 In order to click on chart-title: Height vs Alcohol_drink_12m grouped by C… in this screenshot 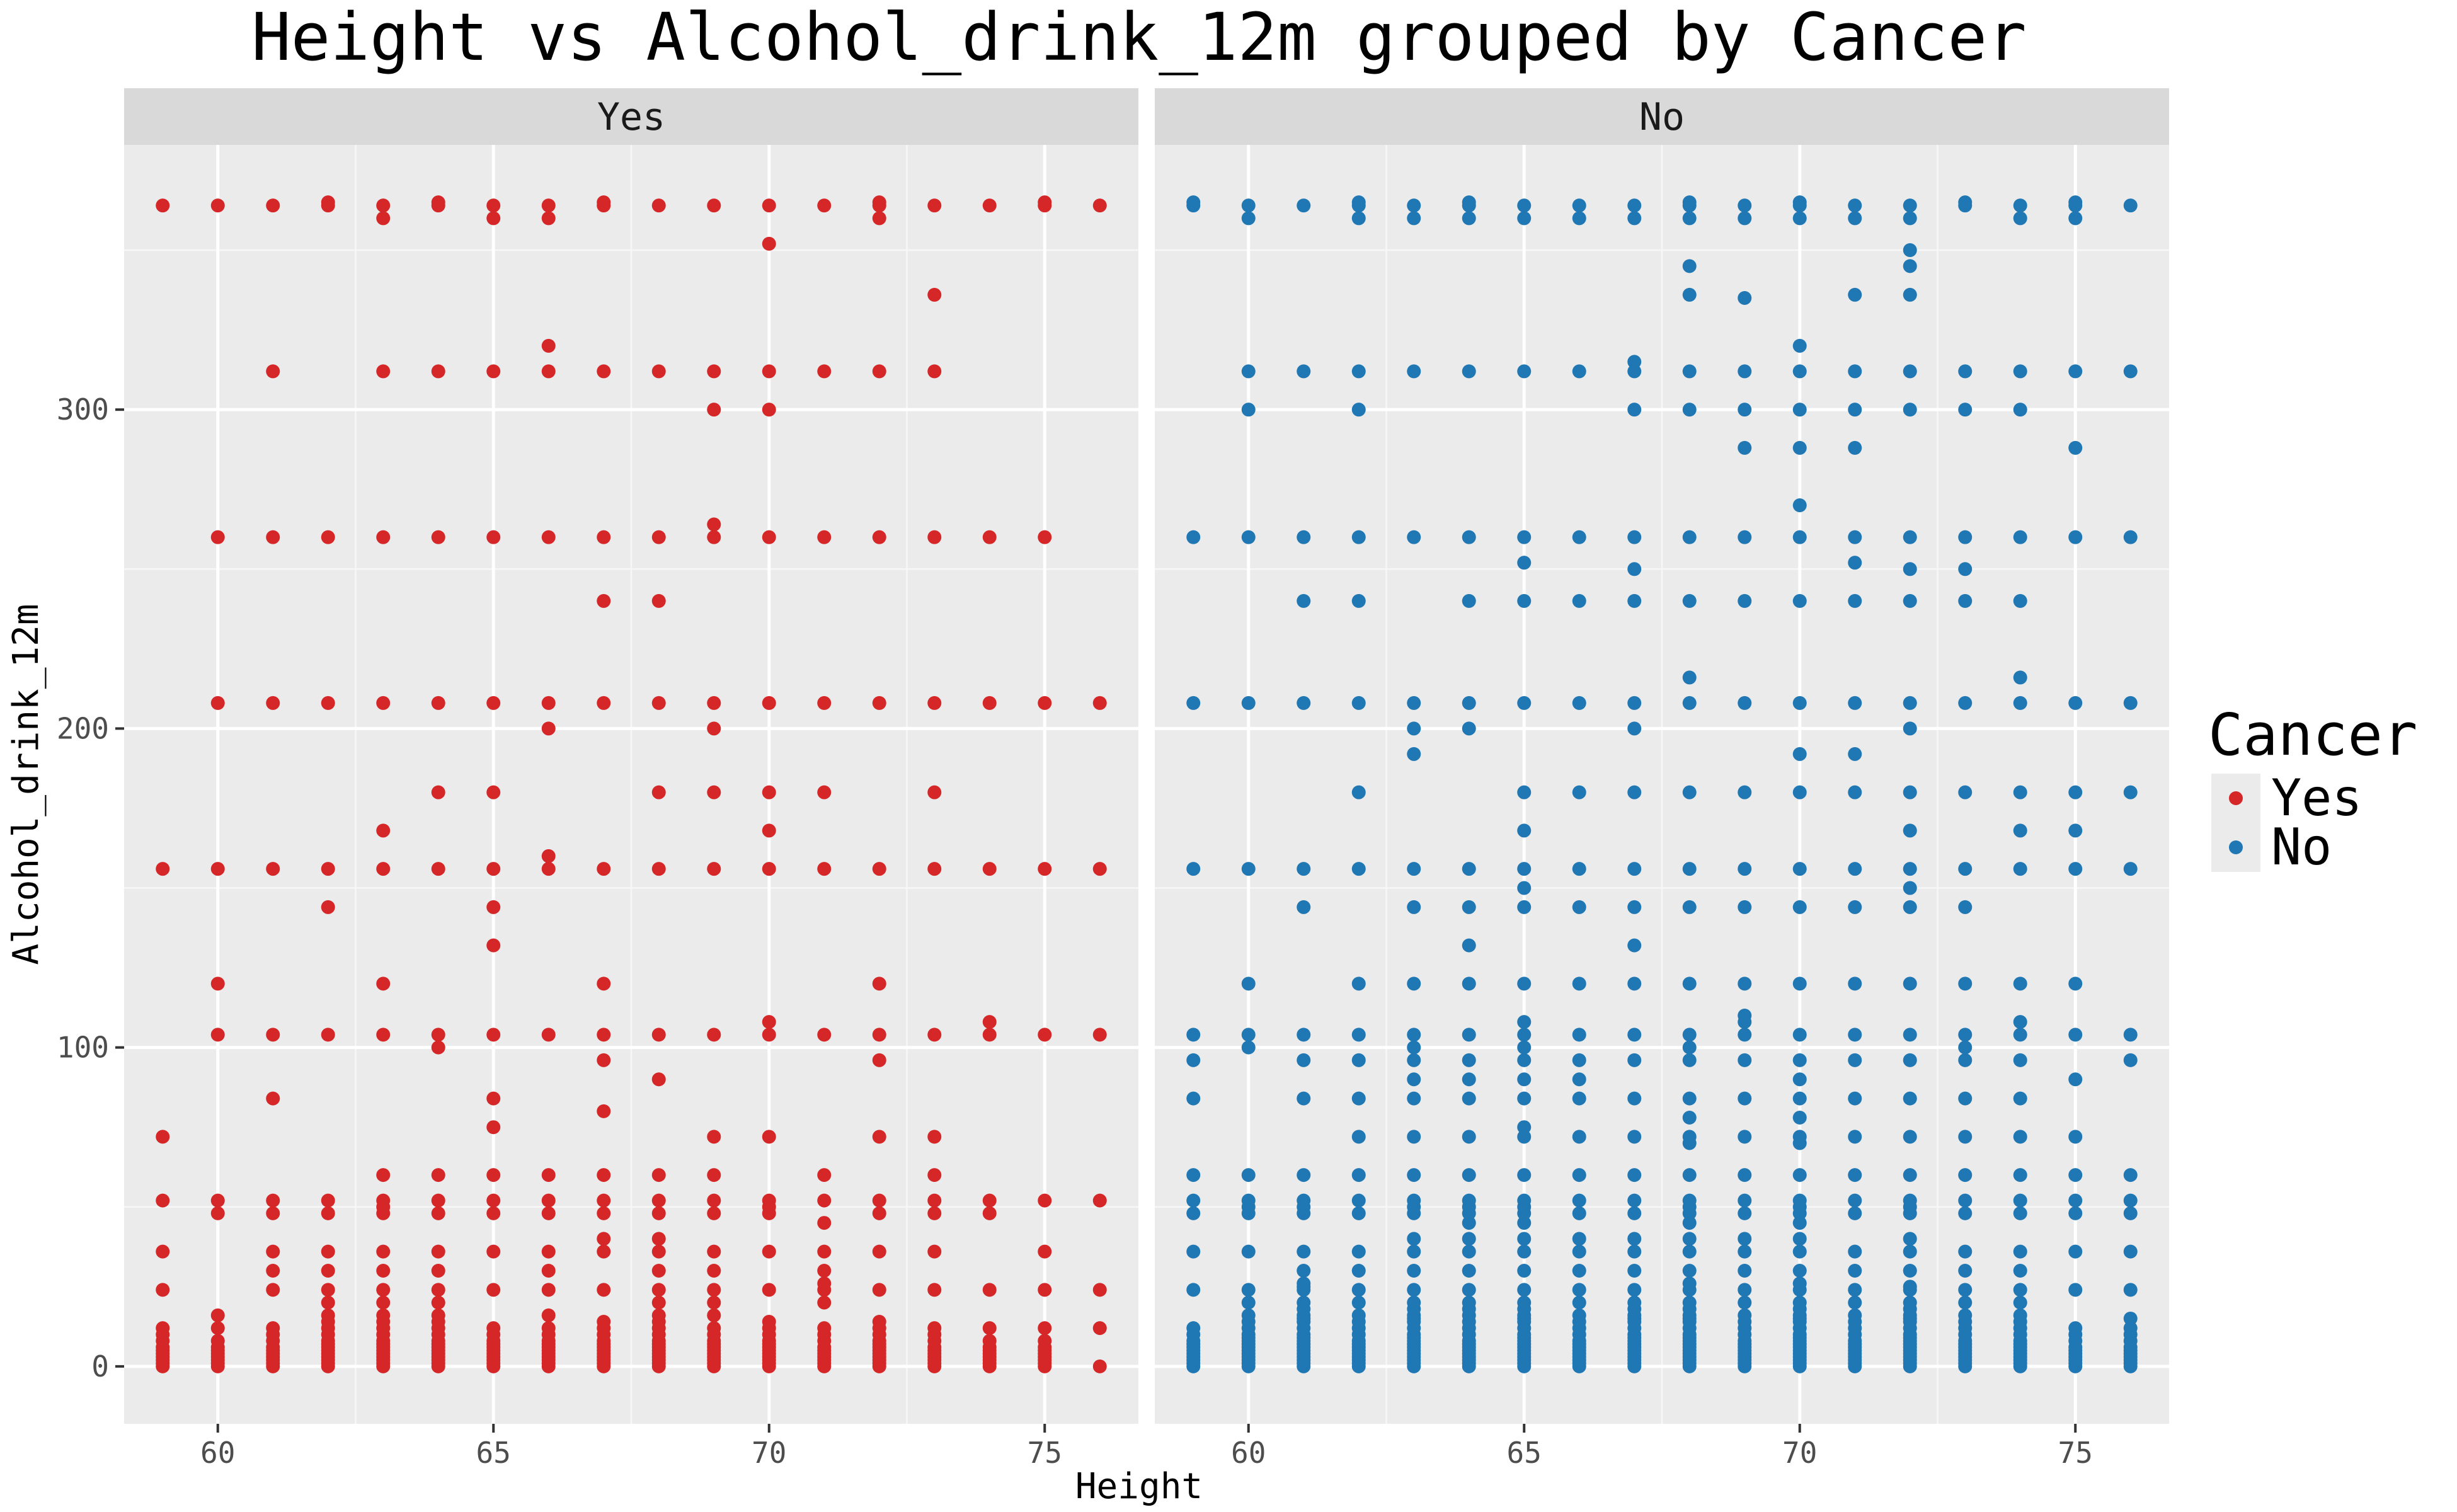, I will do `click(1139, 38)`.